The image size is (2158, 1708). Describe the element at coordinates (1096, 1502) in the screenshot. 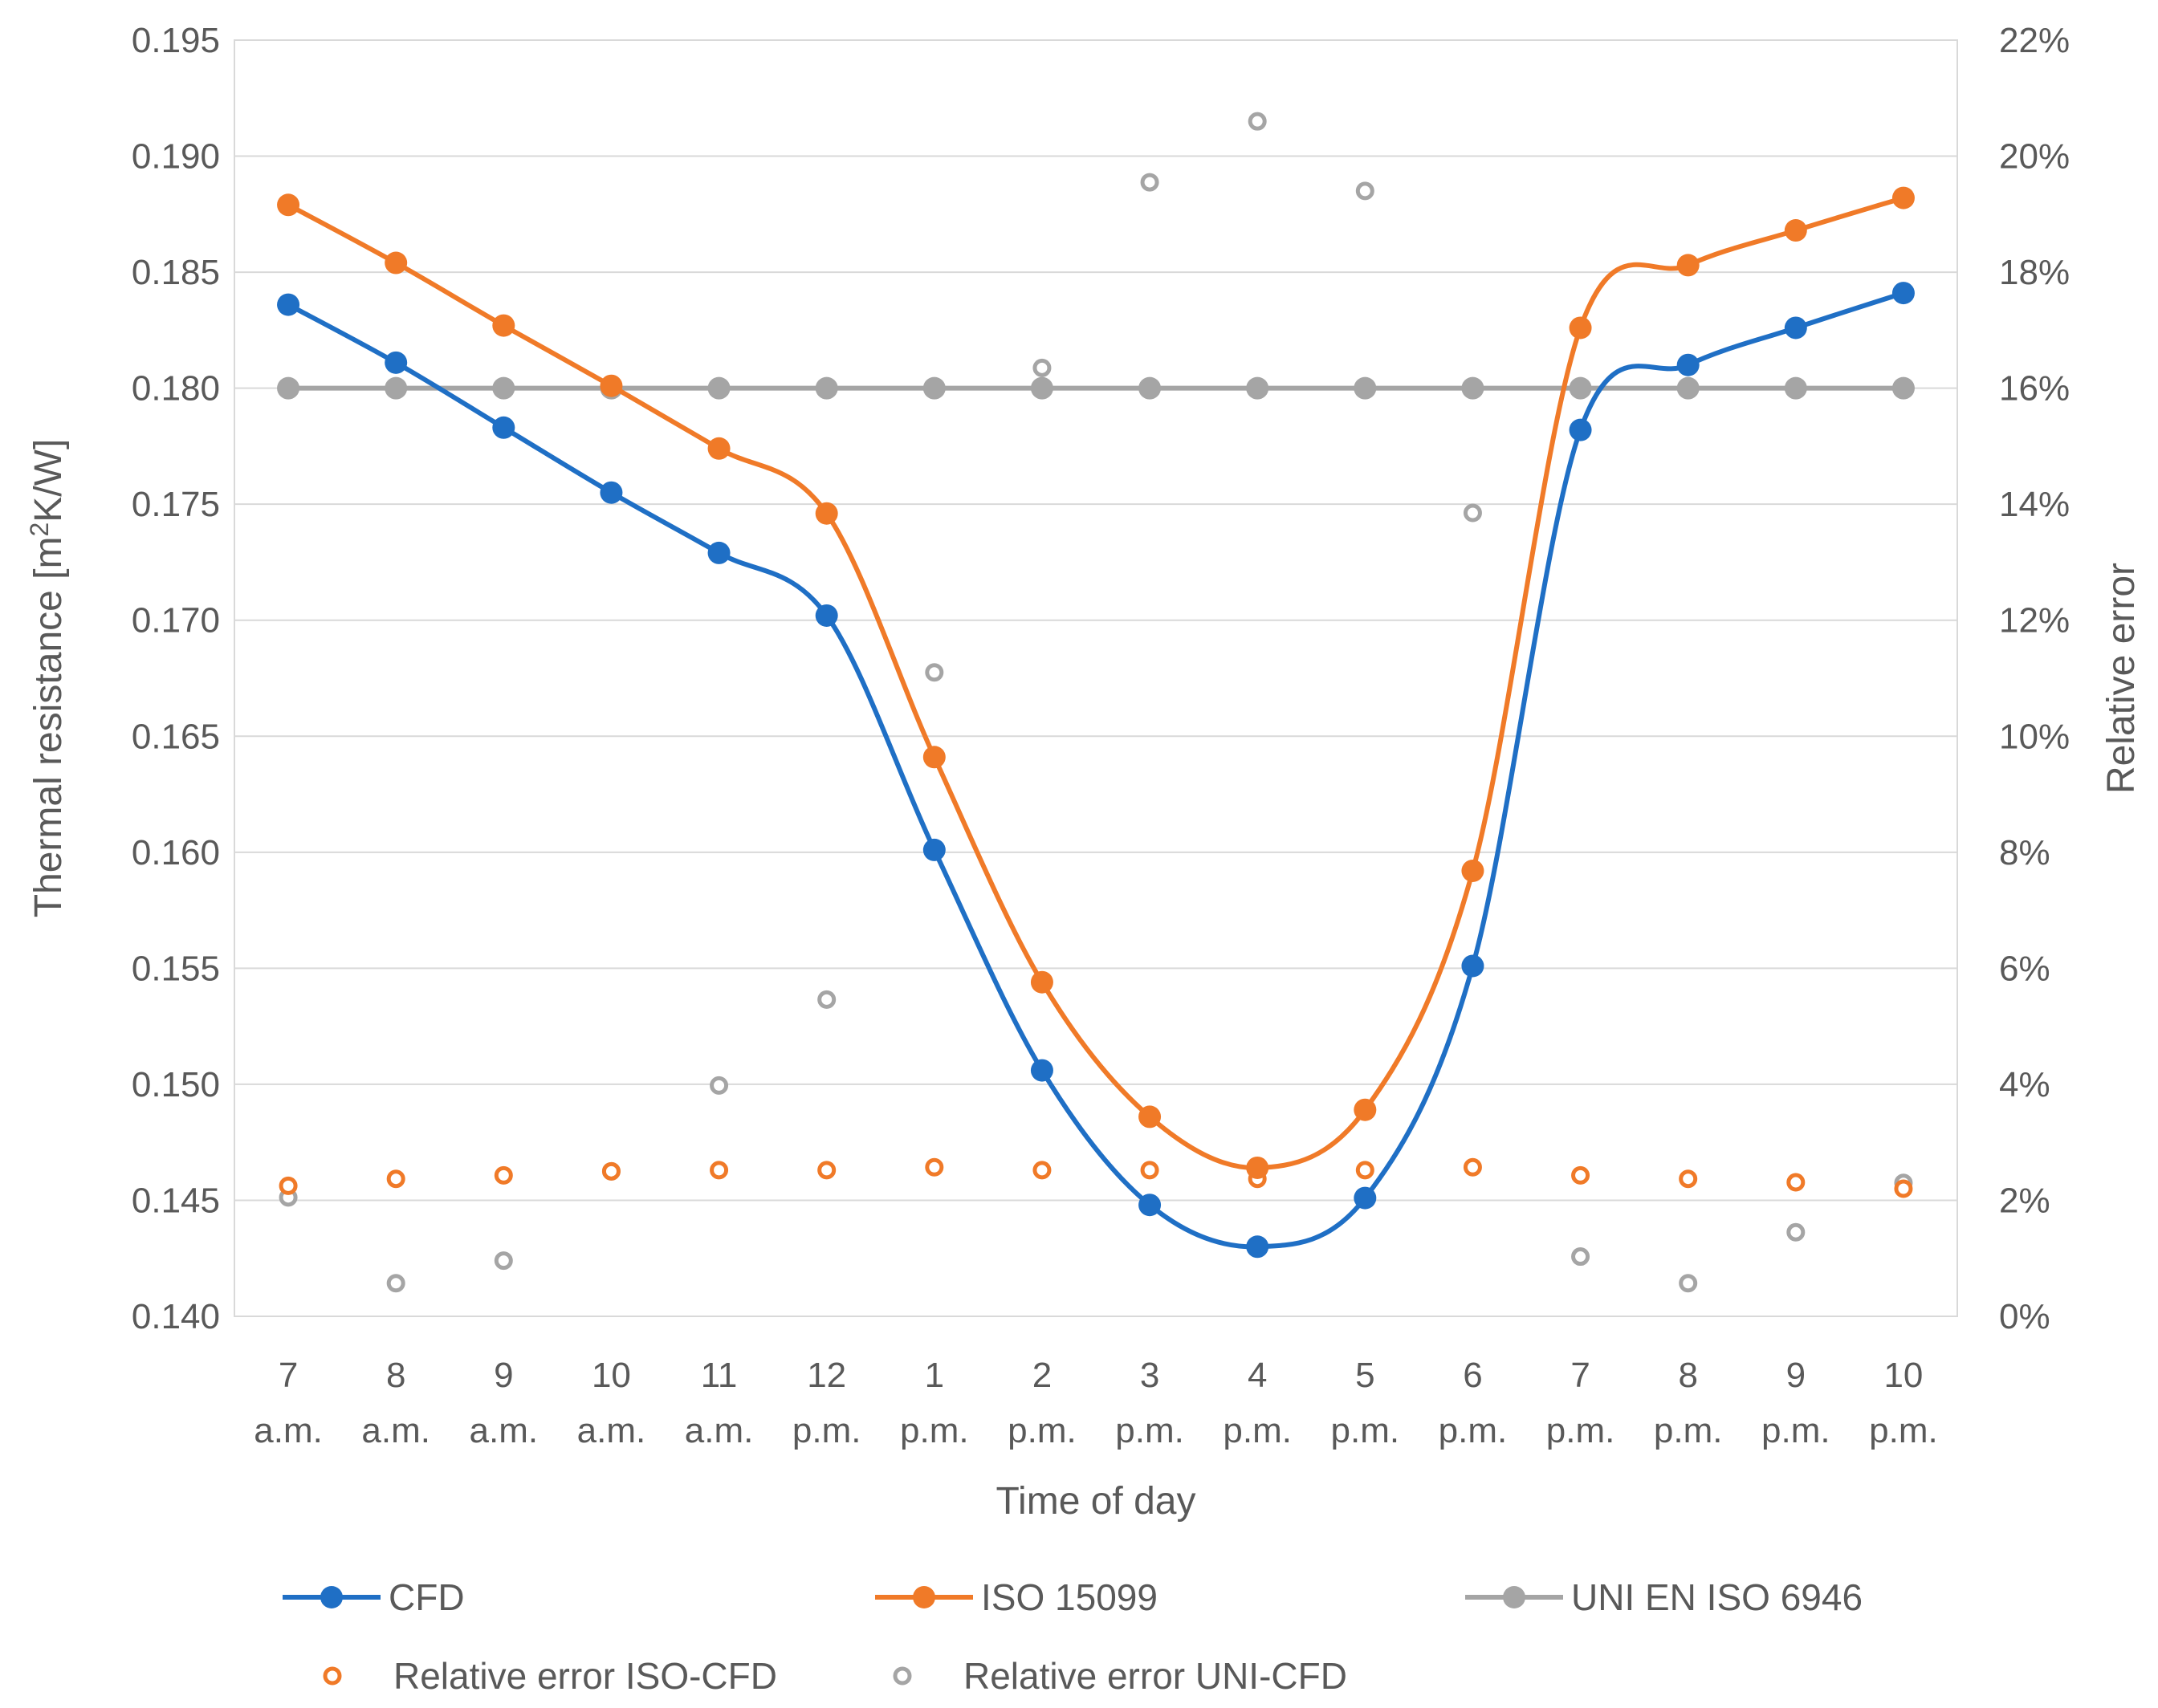

I see `x-axis-title: Time of day` at that location.